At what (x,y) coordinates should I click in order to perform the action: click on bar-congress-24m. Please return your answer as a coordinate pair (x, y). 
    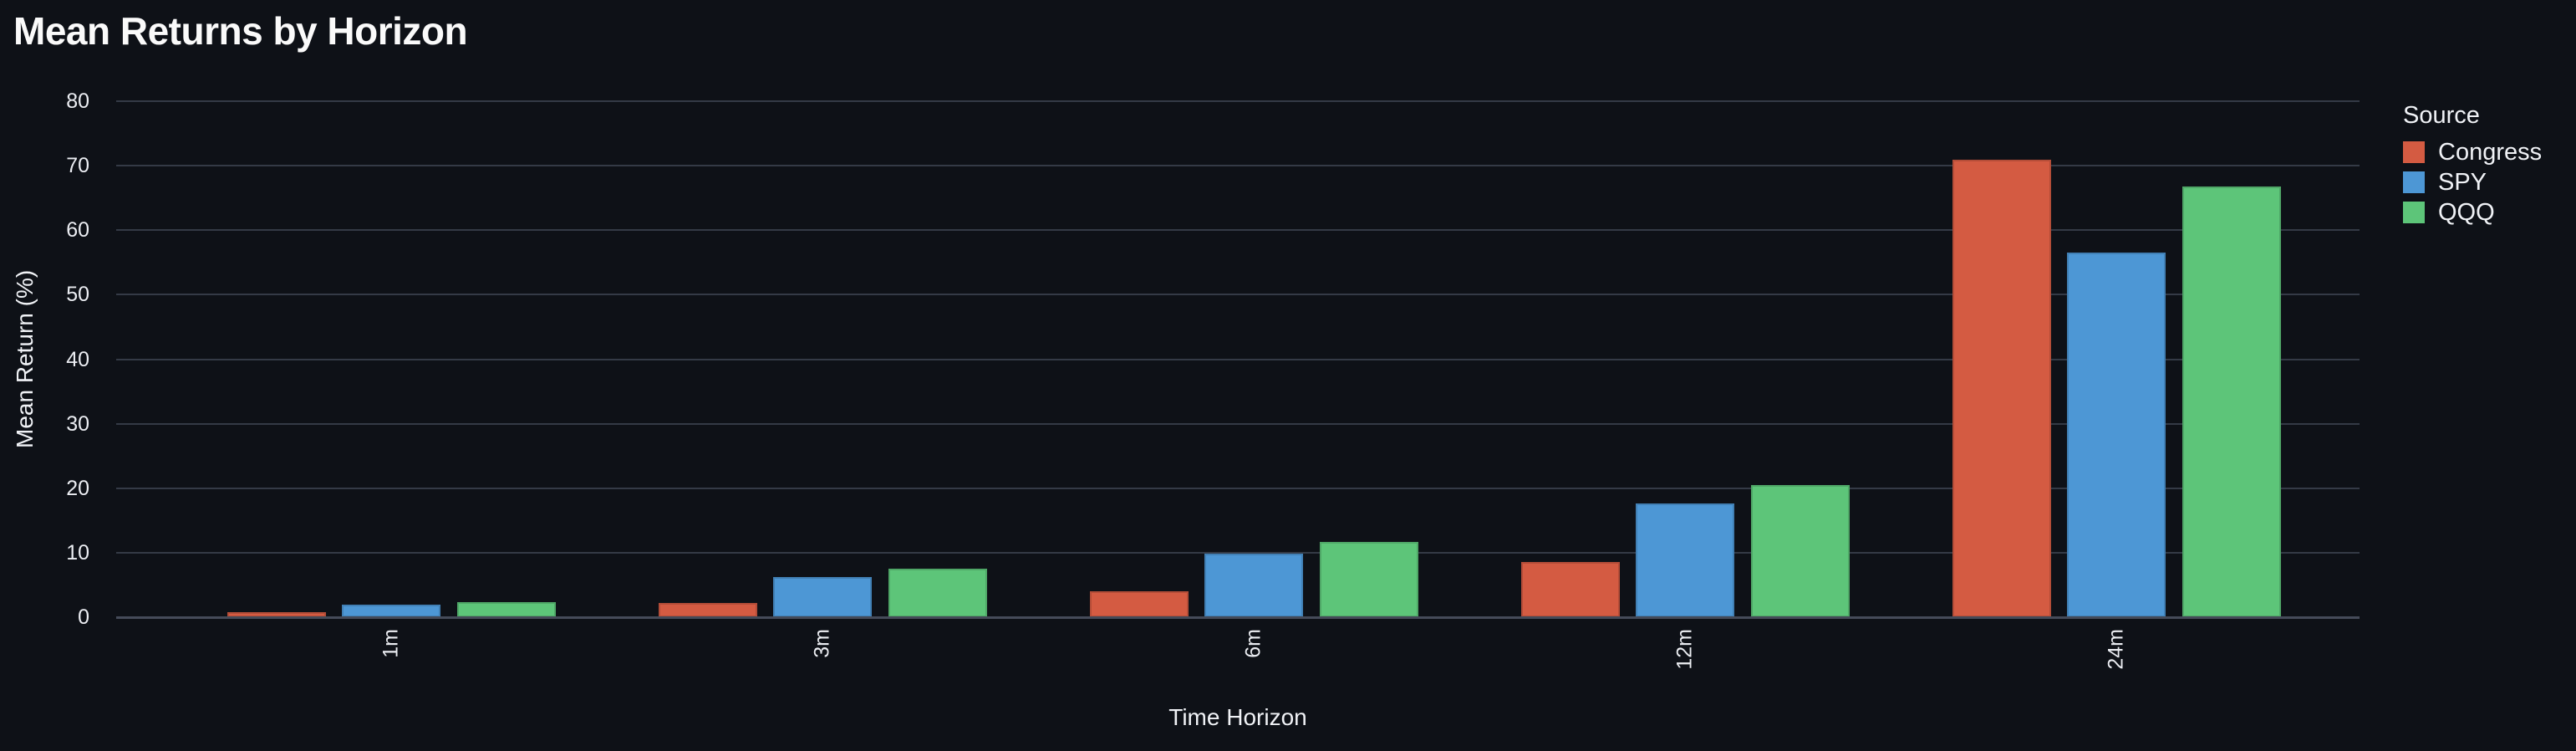
    Looking at the image, I should click on (2001, 388).